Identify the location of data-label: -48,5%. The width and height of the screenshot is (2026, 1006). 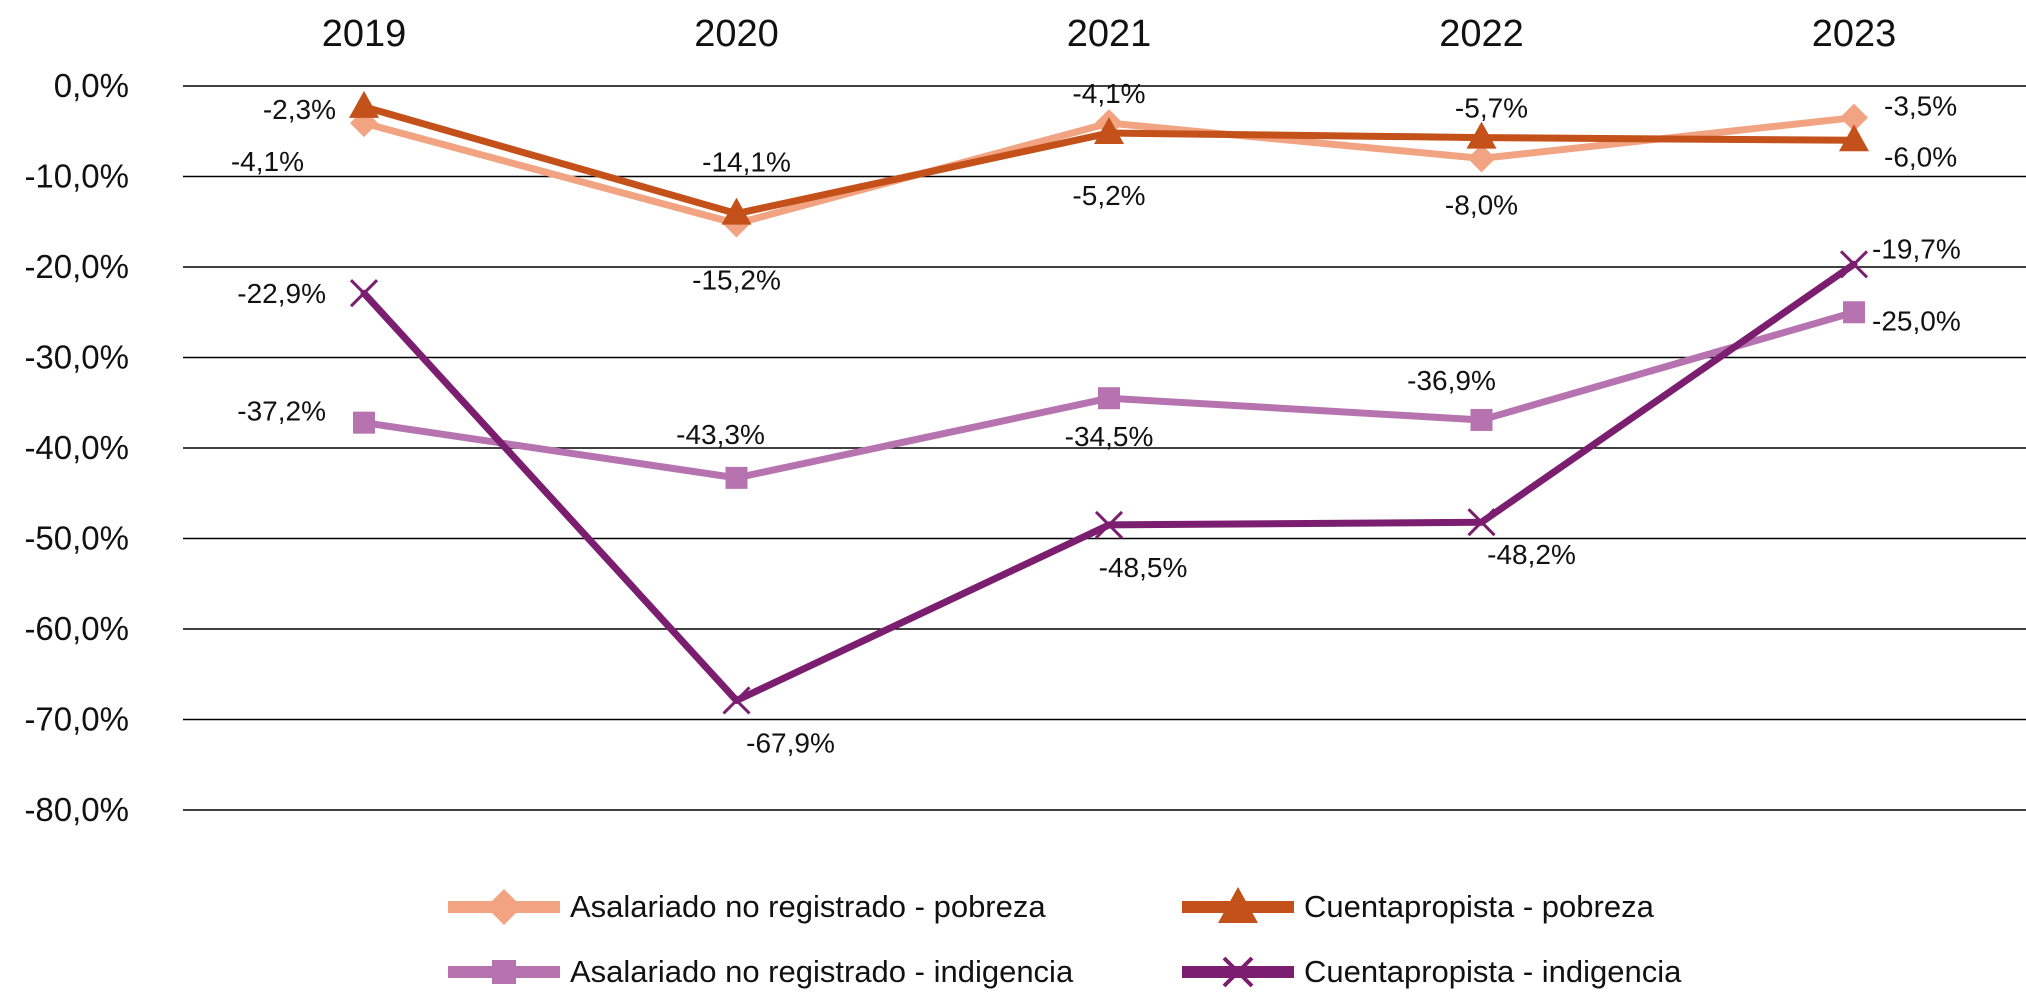
(1143, 567).